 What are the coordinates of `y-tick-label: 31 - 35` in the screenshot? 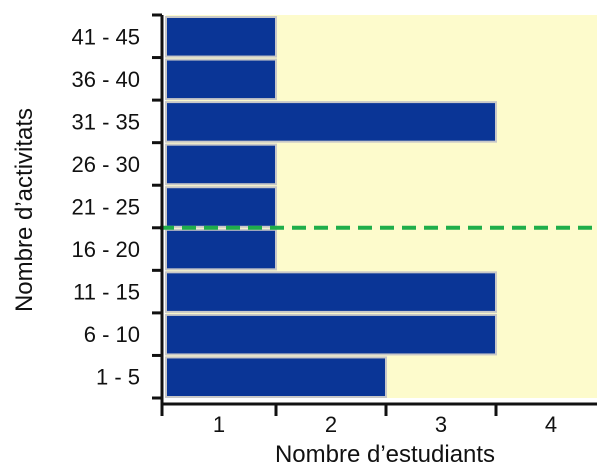 It's located at (106, 121).